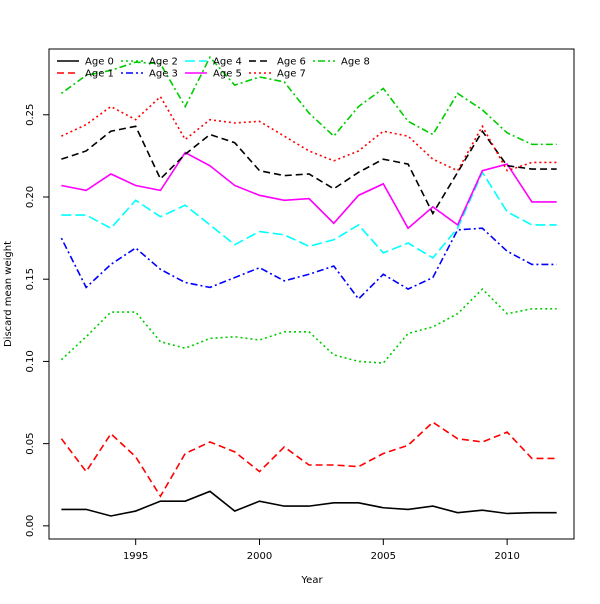  What do you see at coordinates (30, 197) in the screenshot?
I see `y-tick-label-4: 0.20` at bounding box center [30, 197].